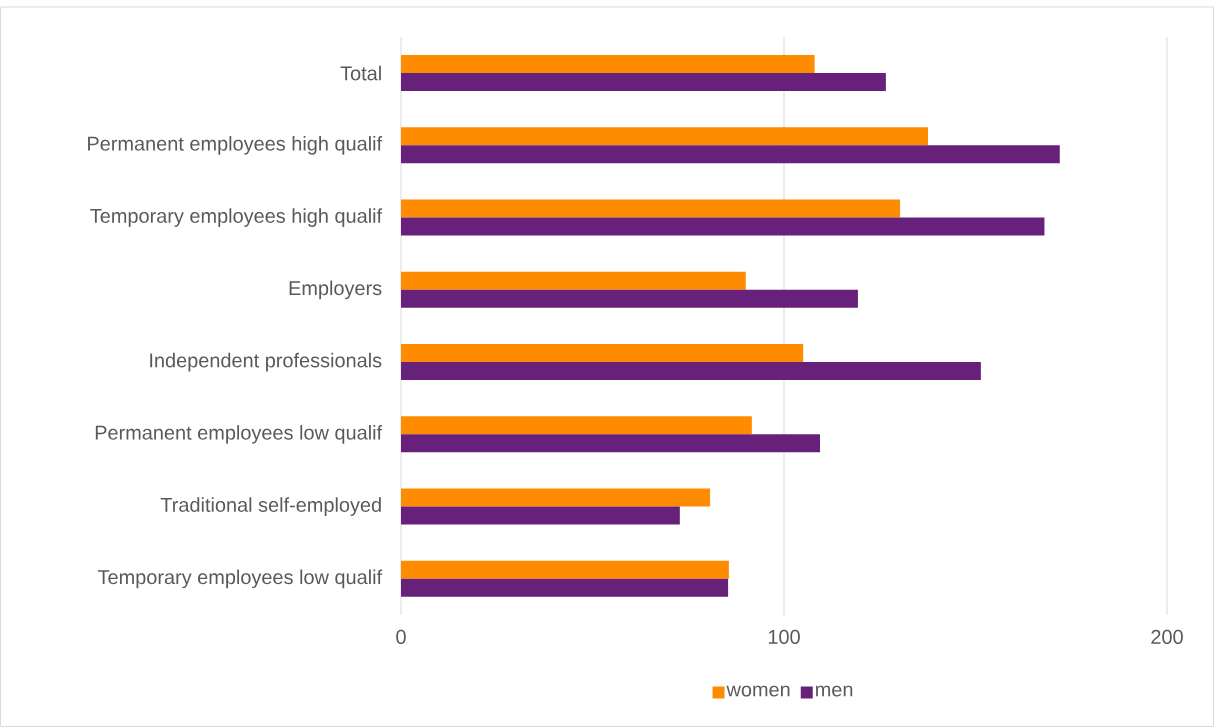 This screenshot has width=1214, height=727. What do you see at coordinates (360, 73) in the screenshot?
I see `y-tick-label: Total` at bounding box center [360, 73].